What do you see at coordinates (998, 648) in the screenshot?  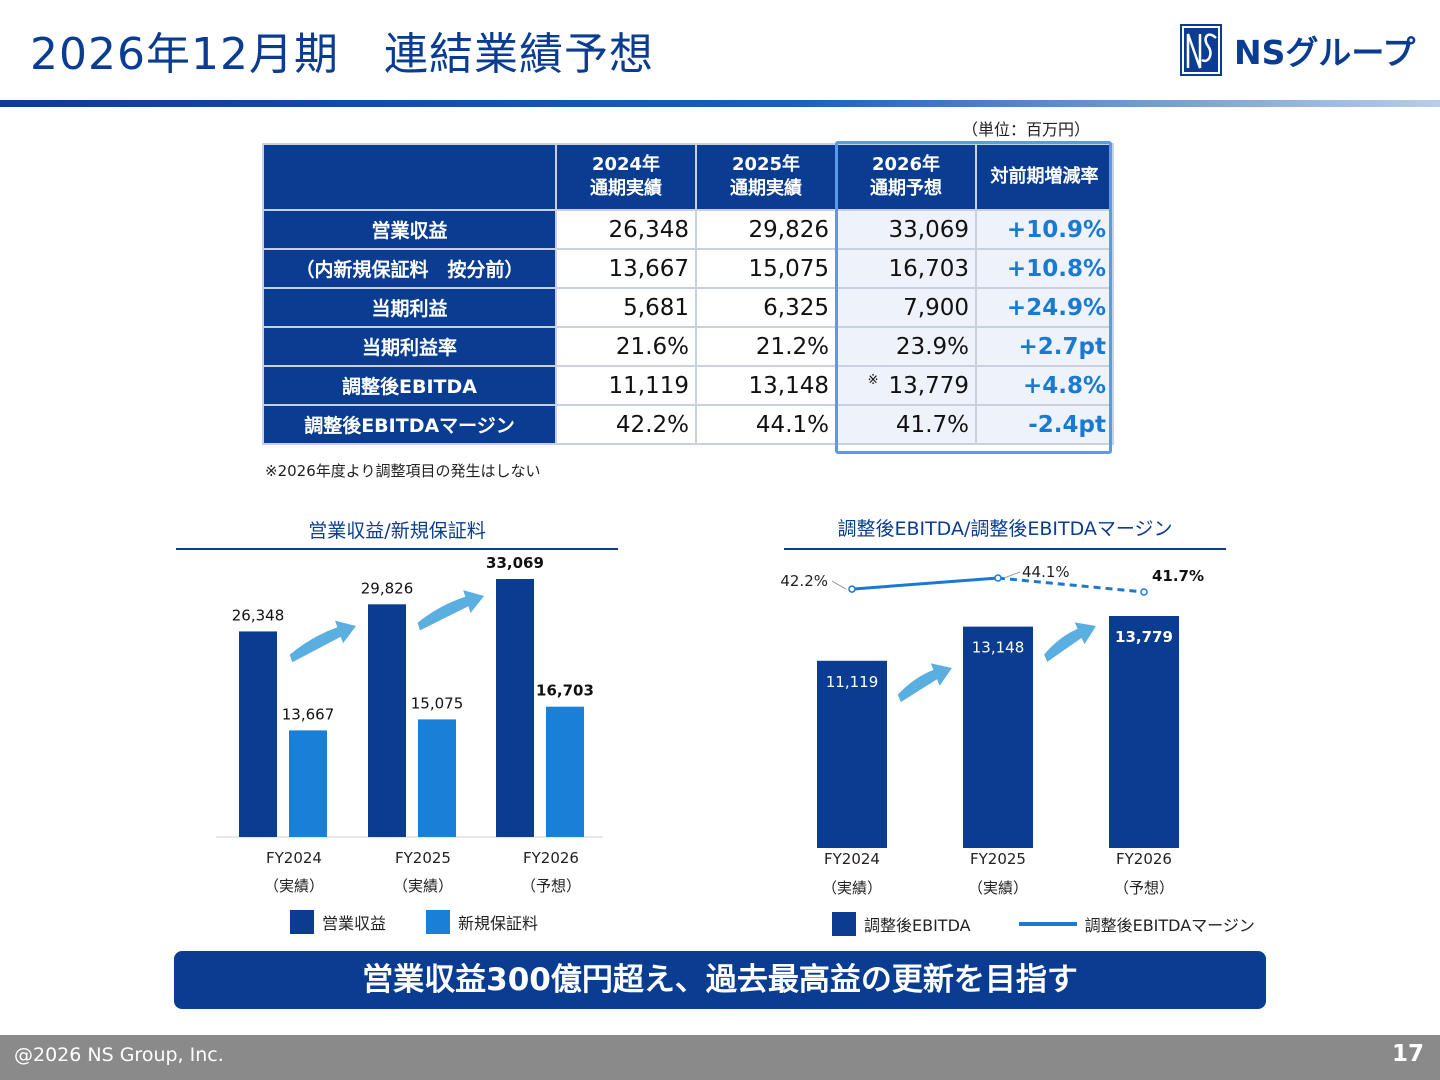 I see `data-label-ebitda: 13,148` at bounding box center [998, 648].